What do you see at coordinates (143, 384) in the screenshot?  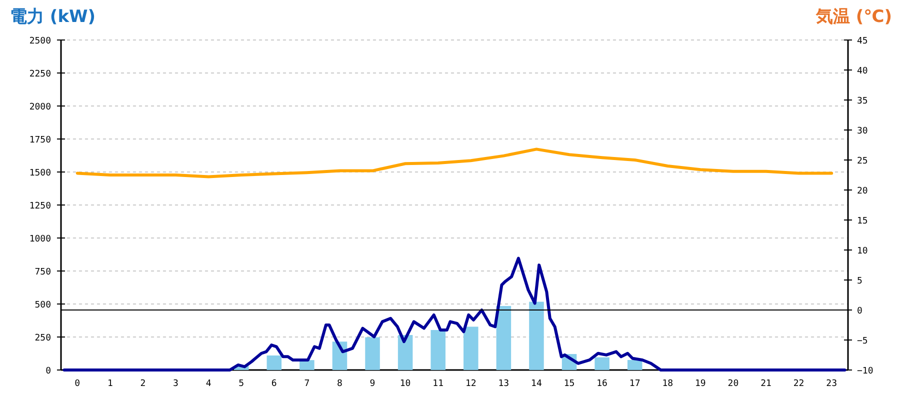 I see `x-tick-label: 2` at bounding box center [143, 384].